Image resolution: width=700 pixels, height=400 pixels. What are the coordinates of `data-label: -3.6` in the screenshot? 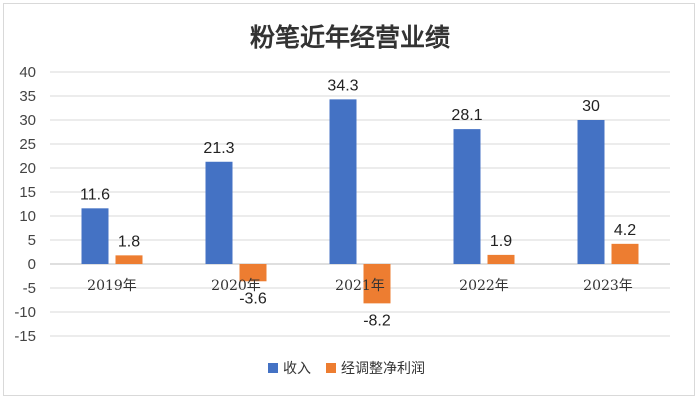 It's located at (253, 298).